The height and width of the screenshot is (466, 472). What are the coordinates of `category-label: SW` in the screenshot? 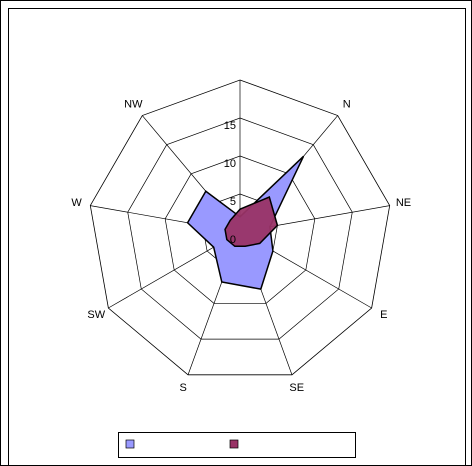 It's located at (96, 315).